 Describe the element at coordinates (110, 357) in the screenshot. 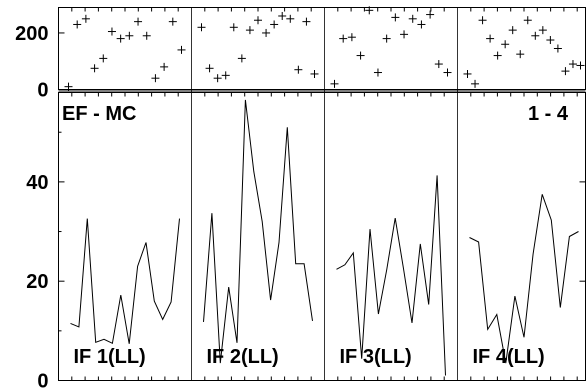

I see `panel-label-1: IF 1(LL)` at that location.